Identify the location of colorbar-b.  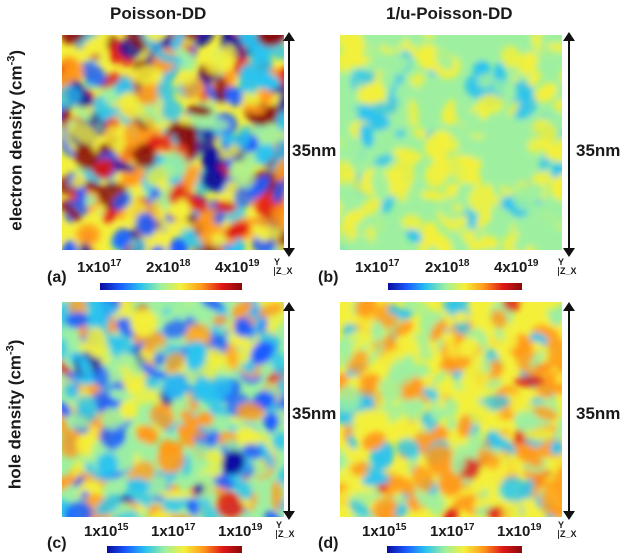
(455, 286).